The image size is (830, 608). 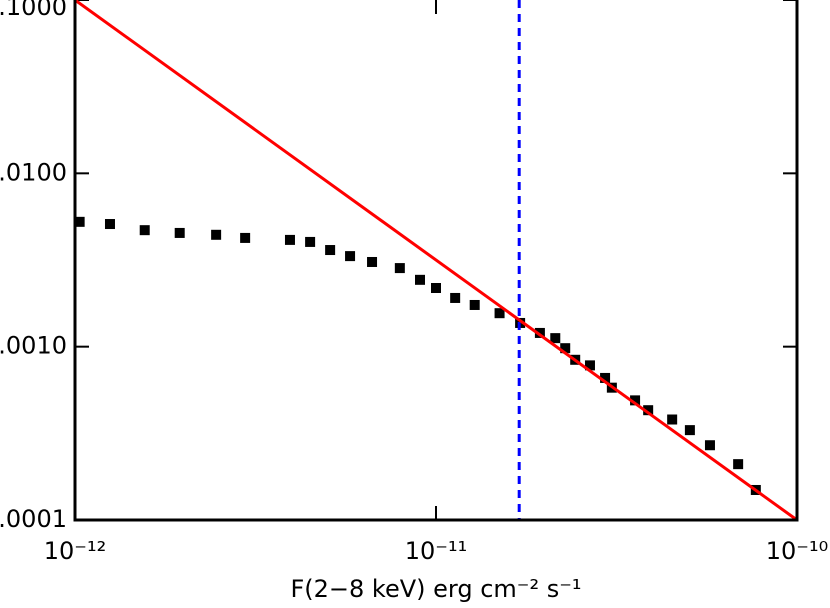 I want to click on x-tick-label: 10⁻¹², so click(x=75, y=551).